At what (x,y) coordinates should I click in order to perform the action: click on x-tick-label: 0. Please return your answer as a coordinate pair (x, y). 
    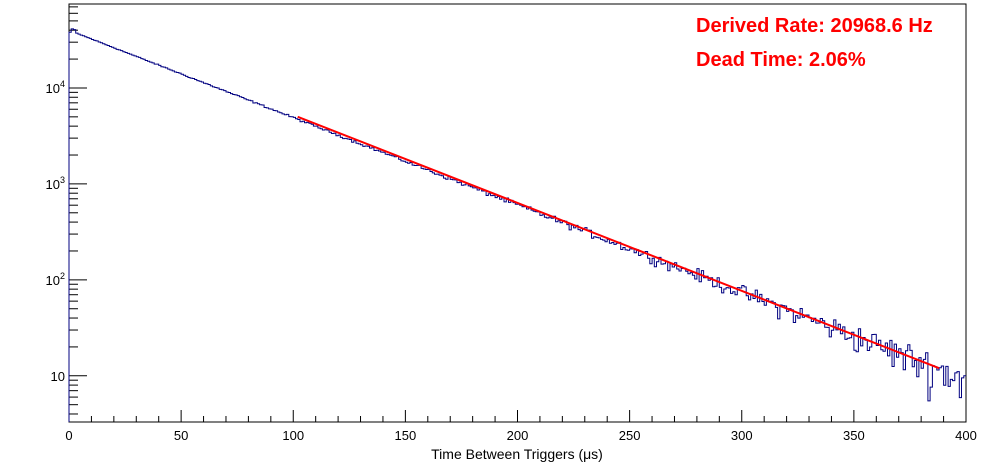
    Looking at the image, I should click on (68, 435).